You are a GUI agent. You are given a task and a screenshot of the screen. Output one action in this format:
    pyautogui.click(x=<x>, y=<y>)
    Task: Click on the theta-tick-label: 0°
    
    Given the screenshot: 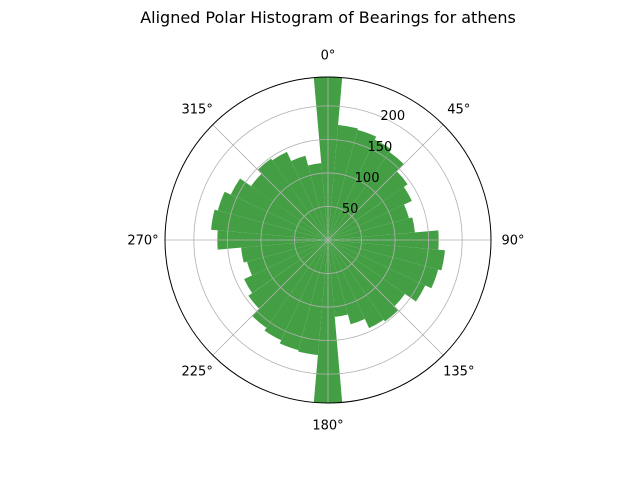 What is the action you would take?
    pyautogui.click(x=328, y=56)
    